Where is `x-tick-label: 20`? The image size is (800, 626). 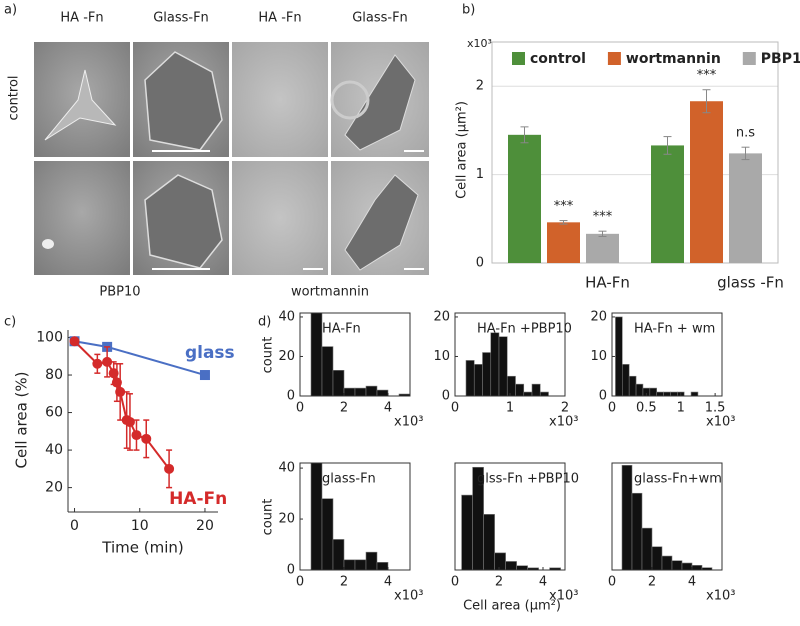 x-tick-label: 20 is located at coordinates (205, 526).